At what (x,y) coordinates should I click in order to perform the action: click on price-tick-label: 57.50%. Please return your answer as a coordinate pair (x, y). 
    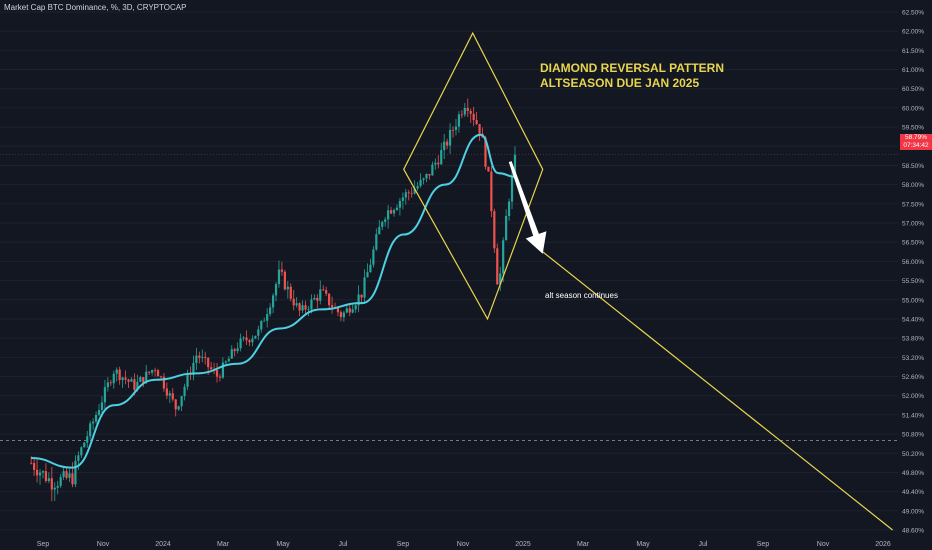
    Looking at the image, I should click on (913, 204).